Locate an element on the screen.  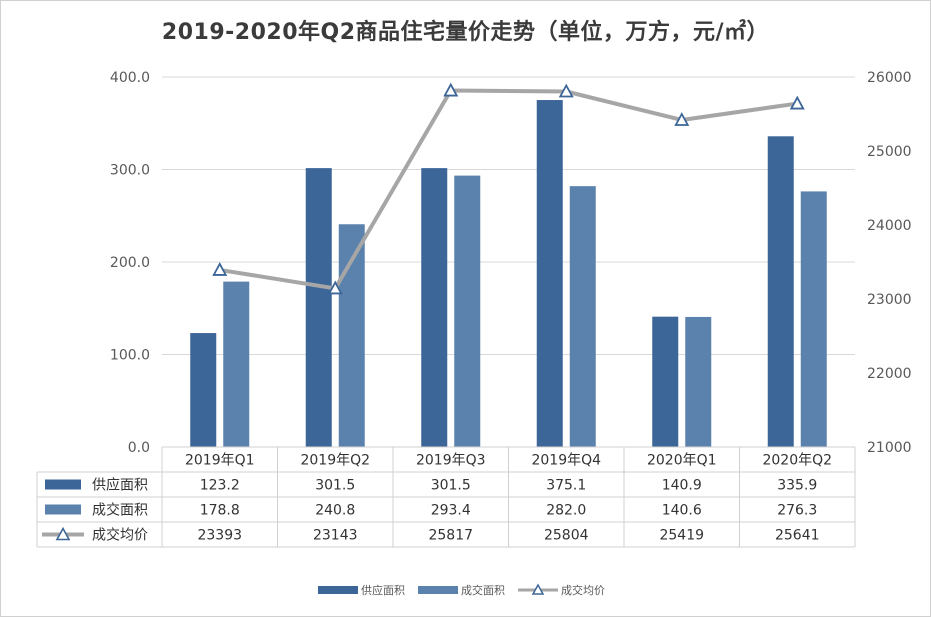
legend-label: 成交均价 is located at coordinates (583, 590).